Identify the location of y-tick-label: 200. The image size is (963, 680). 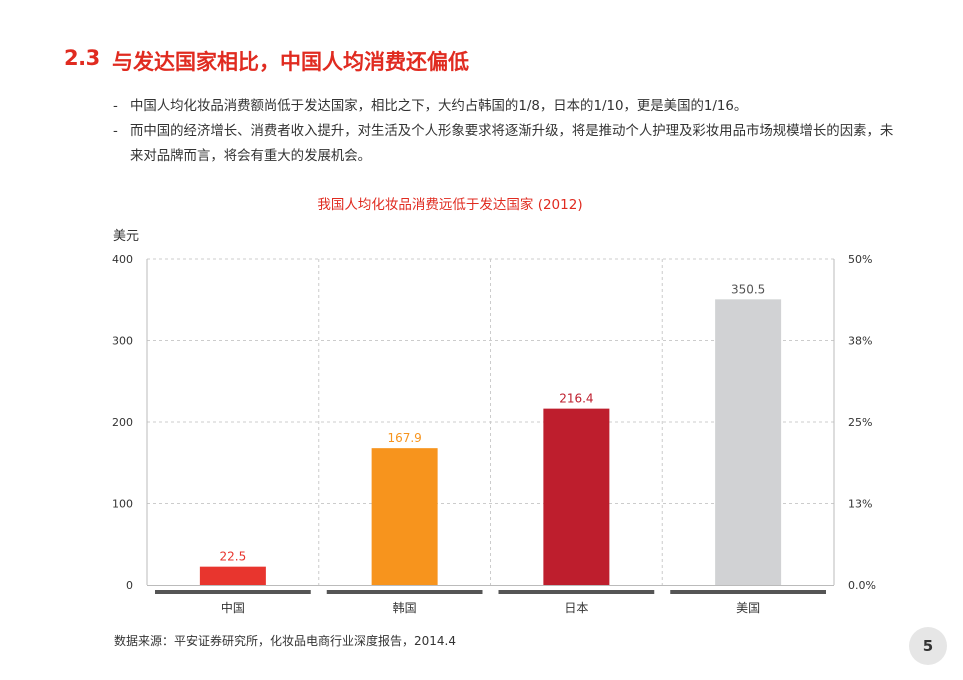
(122, 422).